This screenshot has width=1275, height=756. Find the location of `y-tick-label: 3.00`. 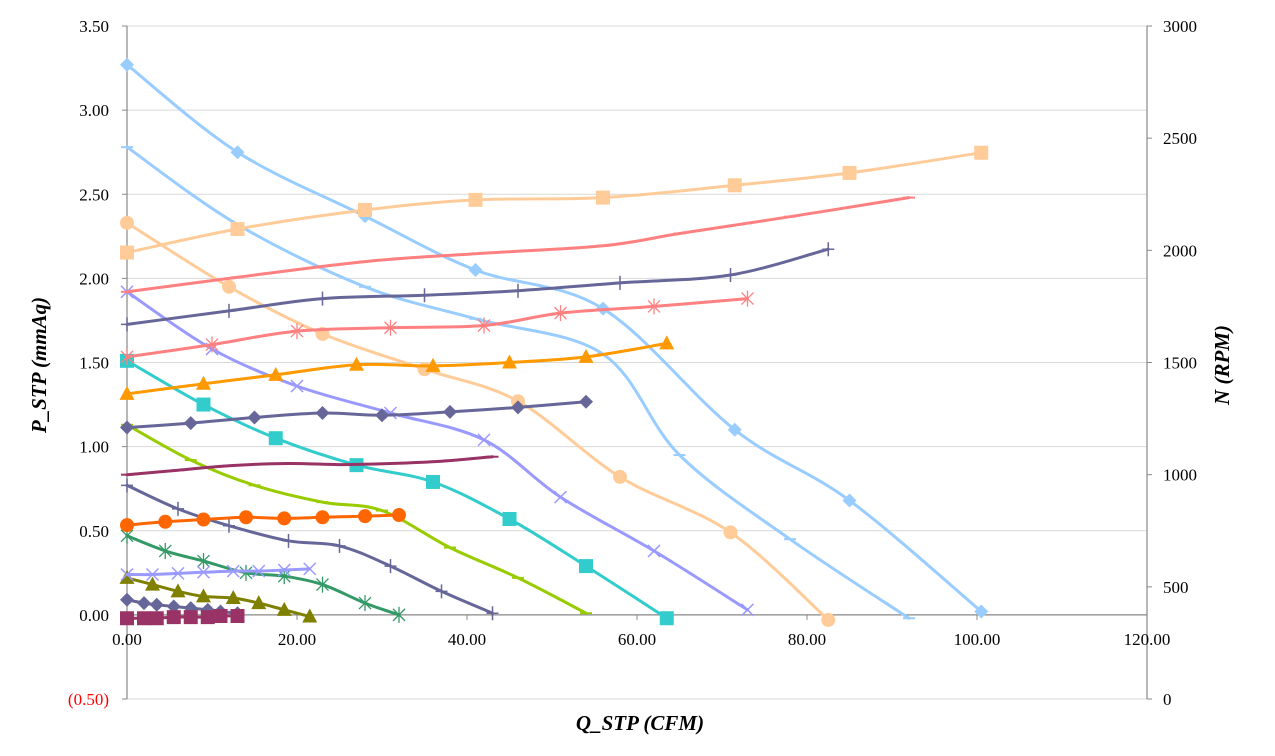

y-tick-label: 3.00 is located at coordinates (94, 110).